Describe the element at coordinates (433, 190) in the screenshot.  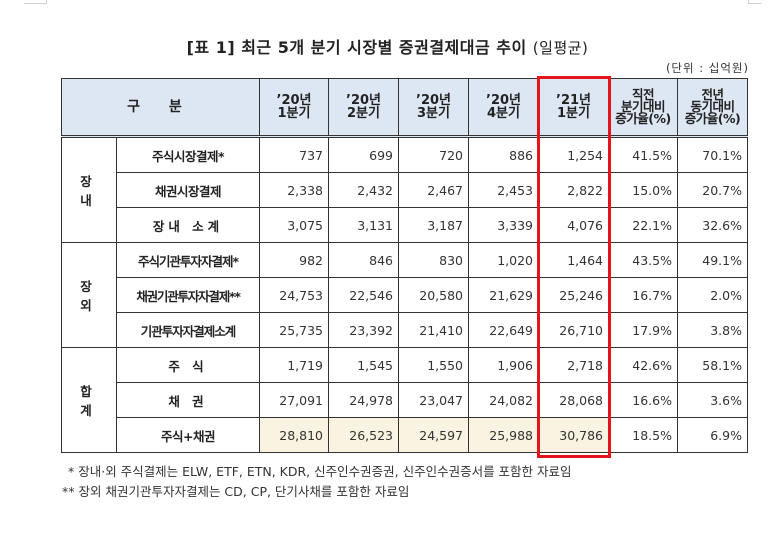
I see `cell-q3-20: 2,467` at that location.